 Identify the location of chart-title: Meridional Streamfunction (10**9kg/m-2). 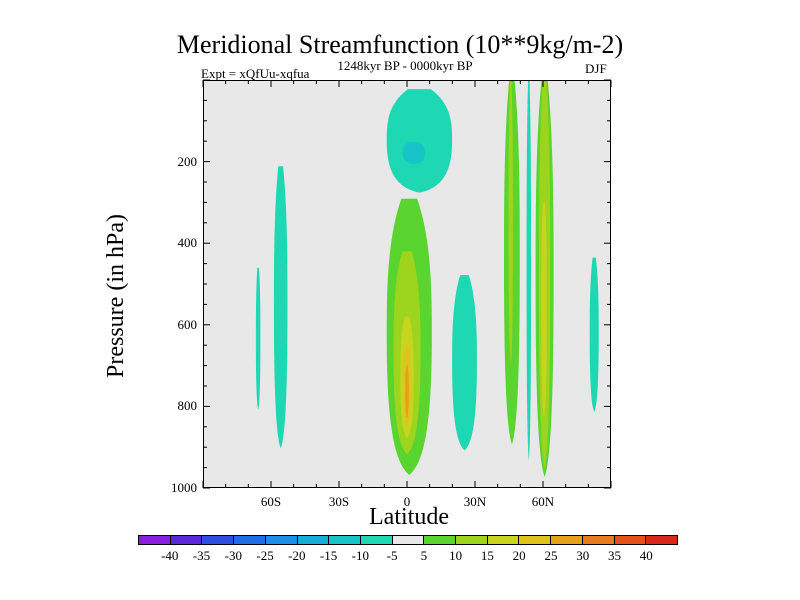
(400, 44).